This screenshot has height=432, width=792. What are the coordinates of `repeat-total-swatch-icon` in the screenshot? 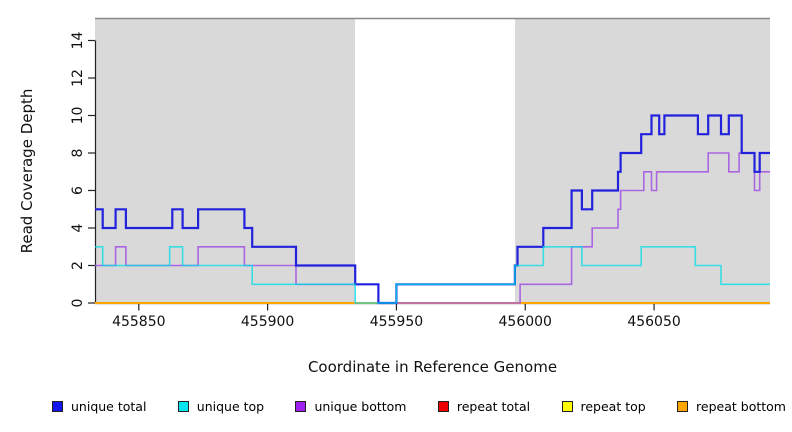 It's located at (443, 406).